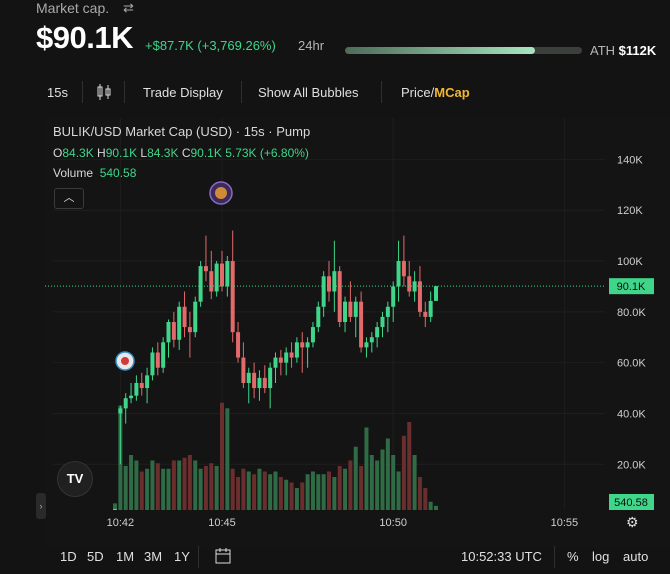 This screenshot has width=670, height=574. Describe the element at coordinates (636, 556) in the screenshot. I see `auto-scale-button: auto` at that location.